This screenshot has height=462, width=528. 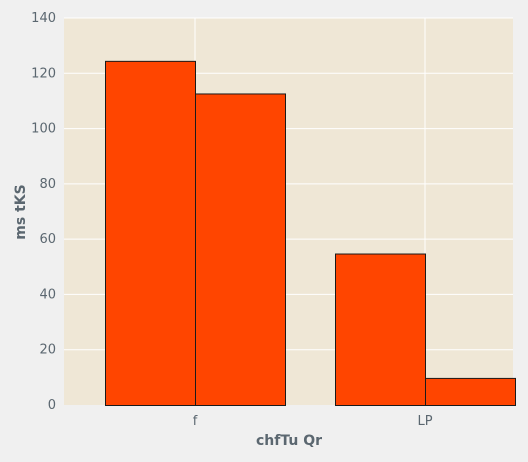 What do you see at coordinates (424, 421) in the screenshot?
I see `x-tick-label-1: LP` at bounding box center [424, 421].